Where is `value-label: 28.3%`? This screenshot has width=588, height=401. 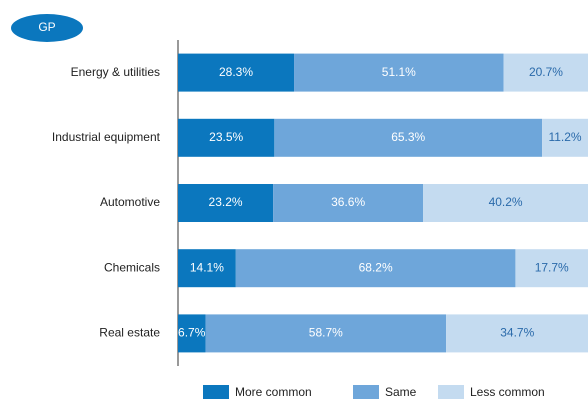 value-label: 28.3% is located at coordinates (236, 72).